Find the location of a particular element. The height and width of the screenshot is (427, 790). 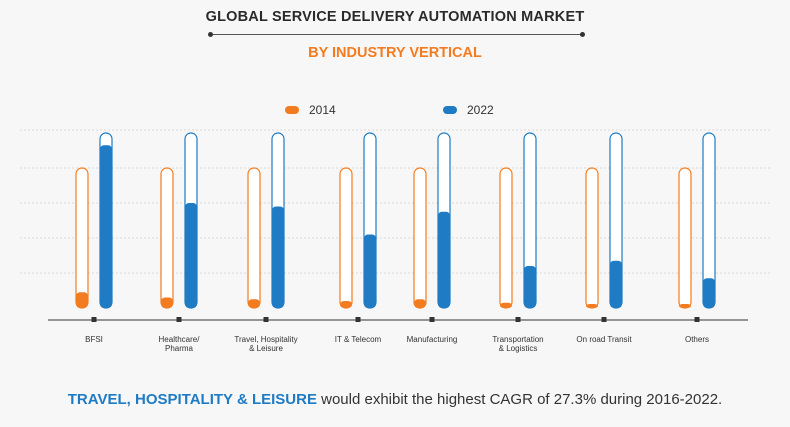

bar-2014-transportation-logistics is located at coordinates (506, 305).